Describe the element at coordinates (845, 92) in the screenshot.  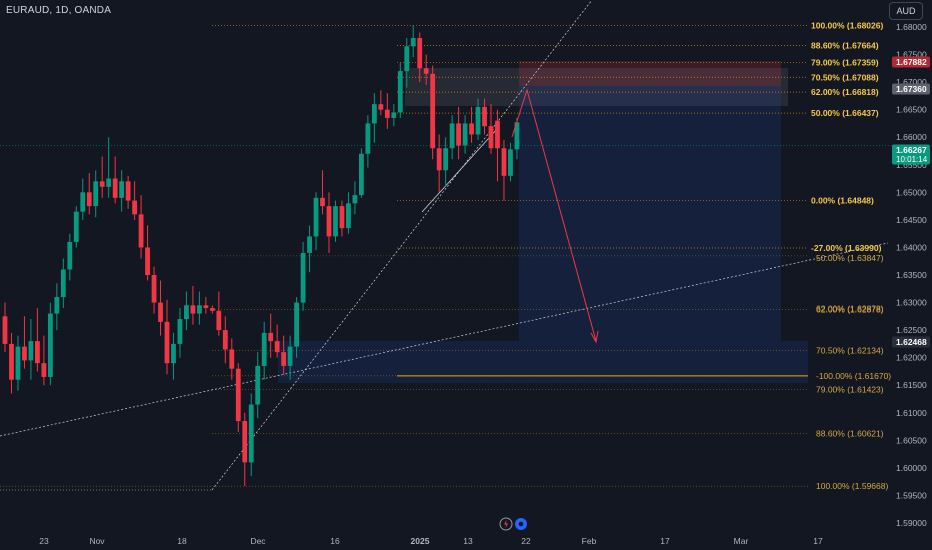
I see `fib-label: 62.00% (1.66818)` at that location.